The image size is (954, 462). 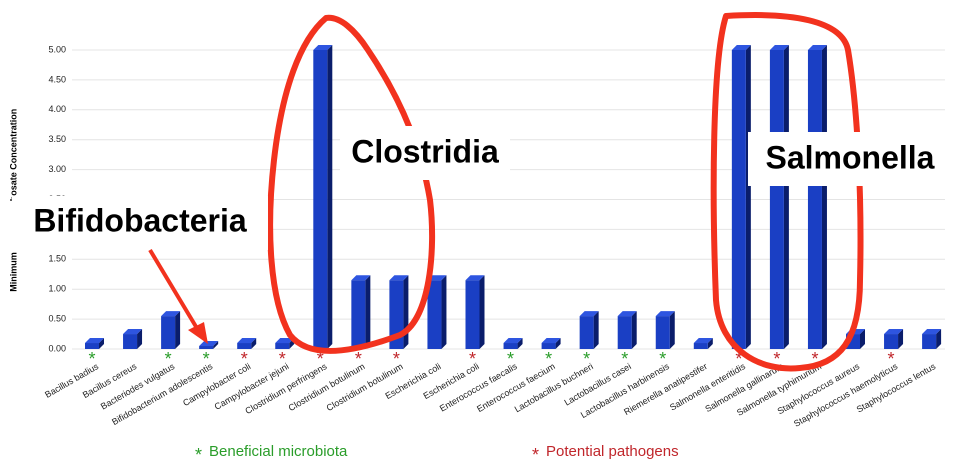 What do you see at coordinates (57, 169) in the screenshot?
I see `y-tick-label: 3.00` at bounding box center [57, 169].